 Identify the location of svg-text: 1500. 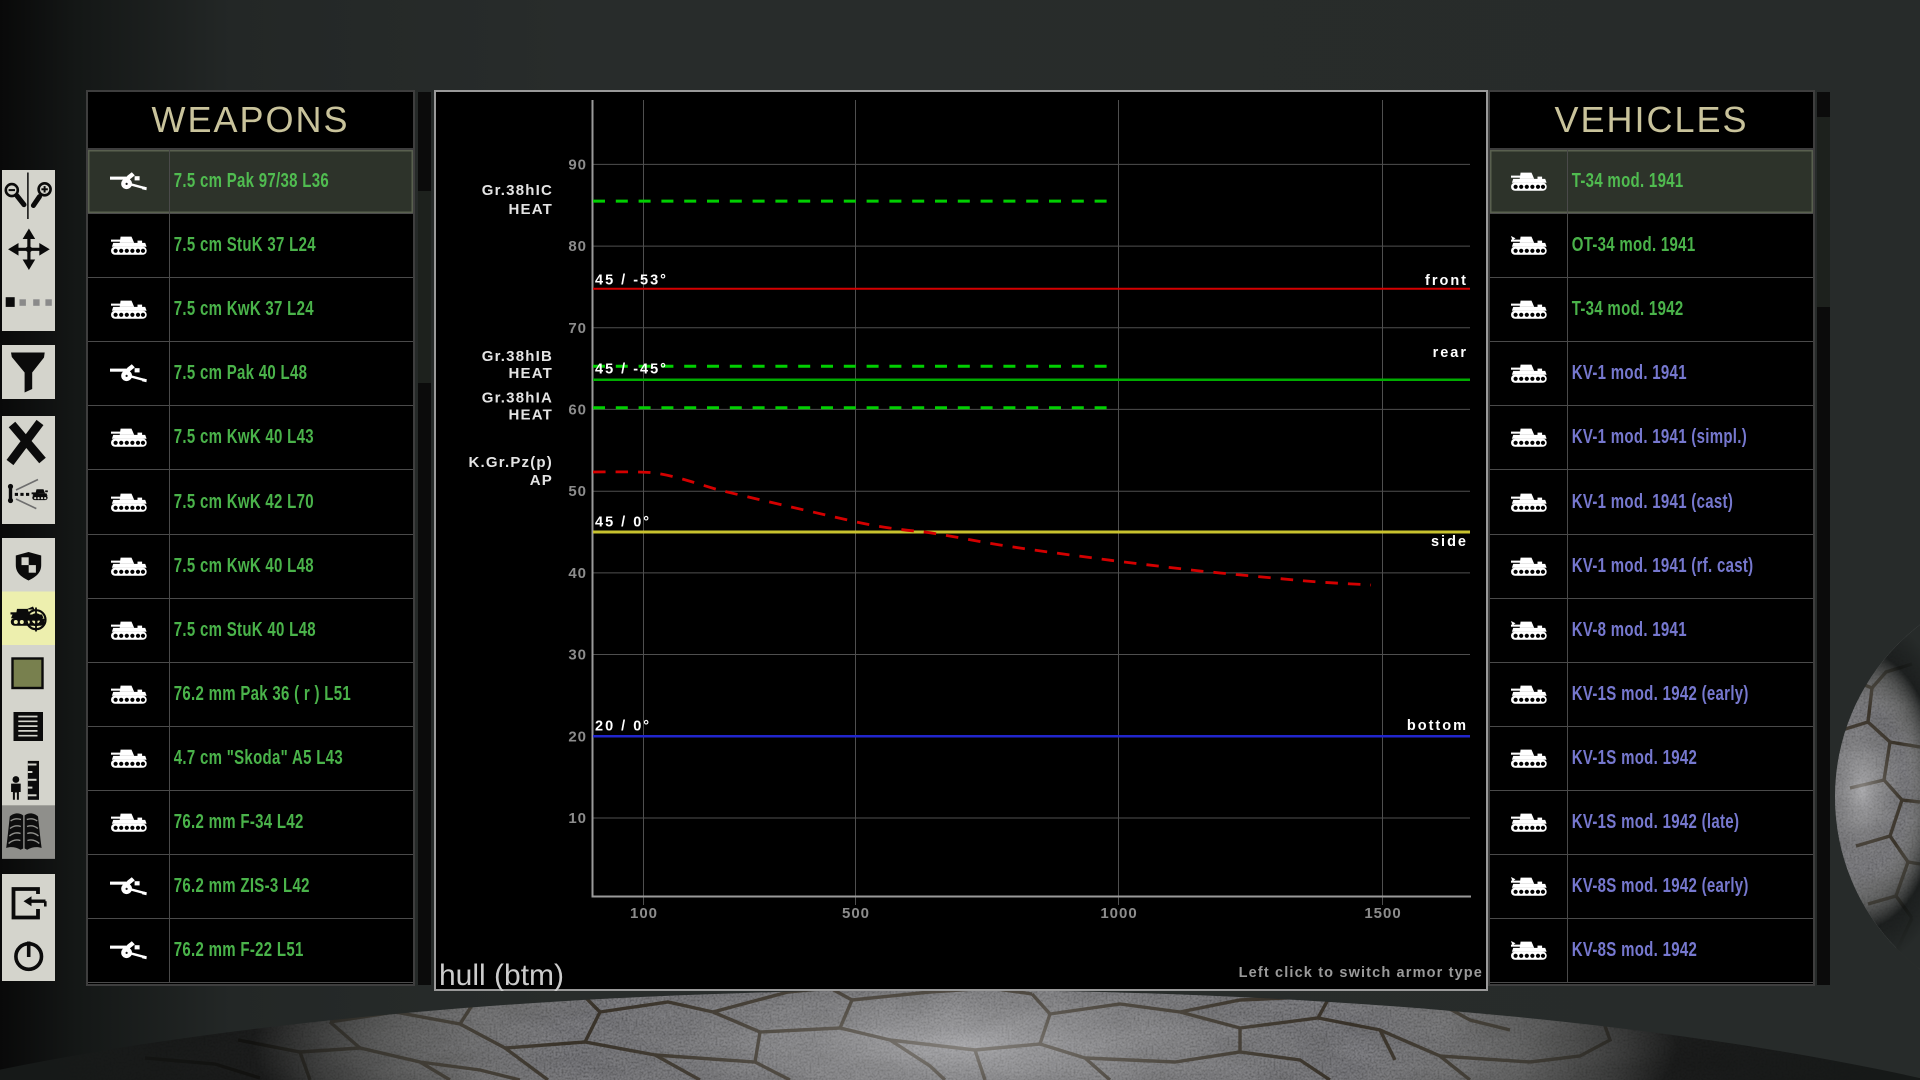
(1382, 913).